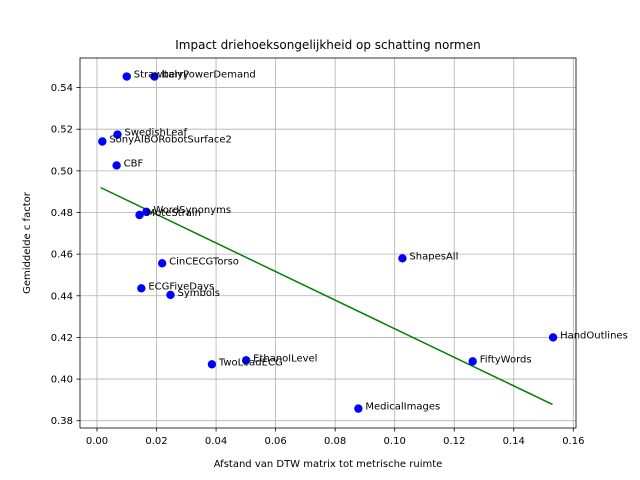  I want to click on y-tick-label: 0.48, so click(62, 213).